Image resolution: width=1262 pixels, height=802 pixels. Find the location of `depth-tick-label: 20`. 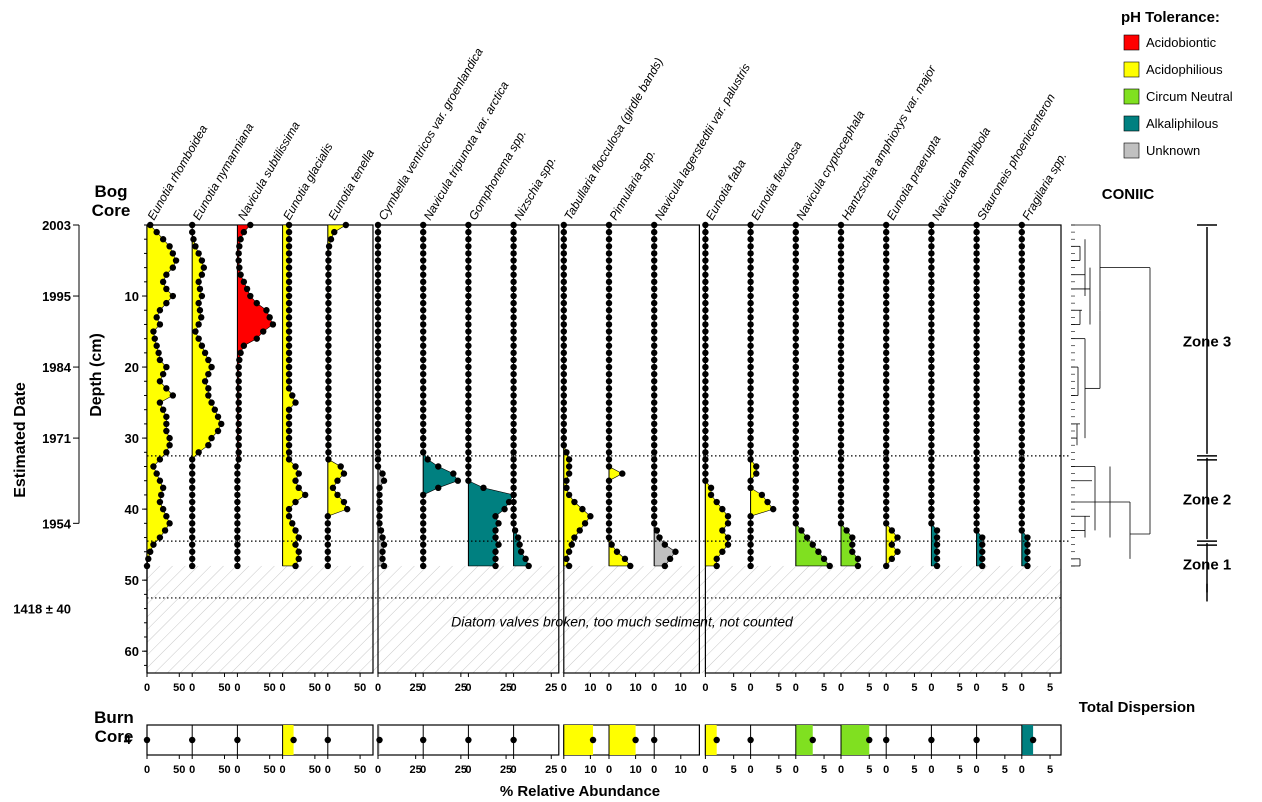

depth-tick-label: 20 is located at coordinates (132, 367).